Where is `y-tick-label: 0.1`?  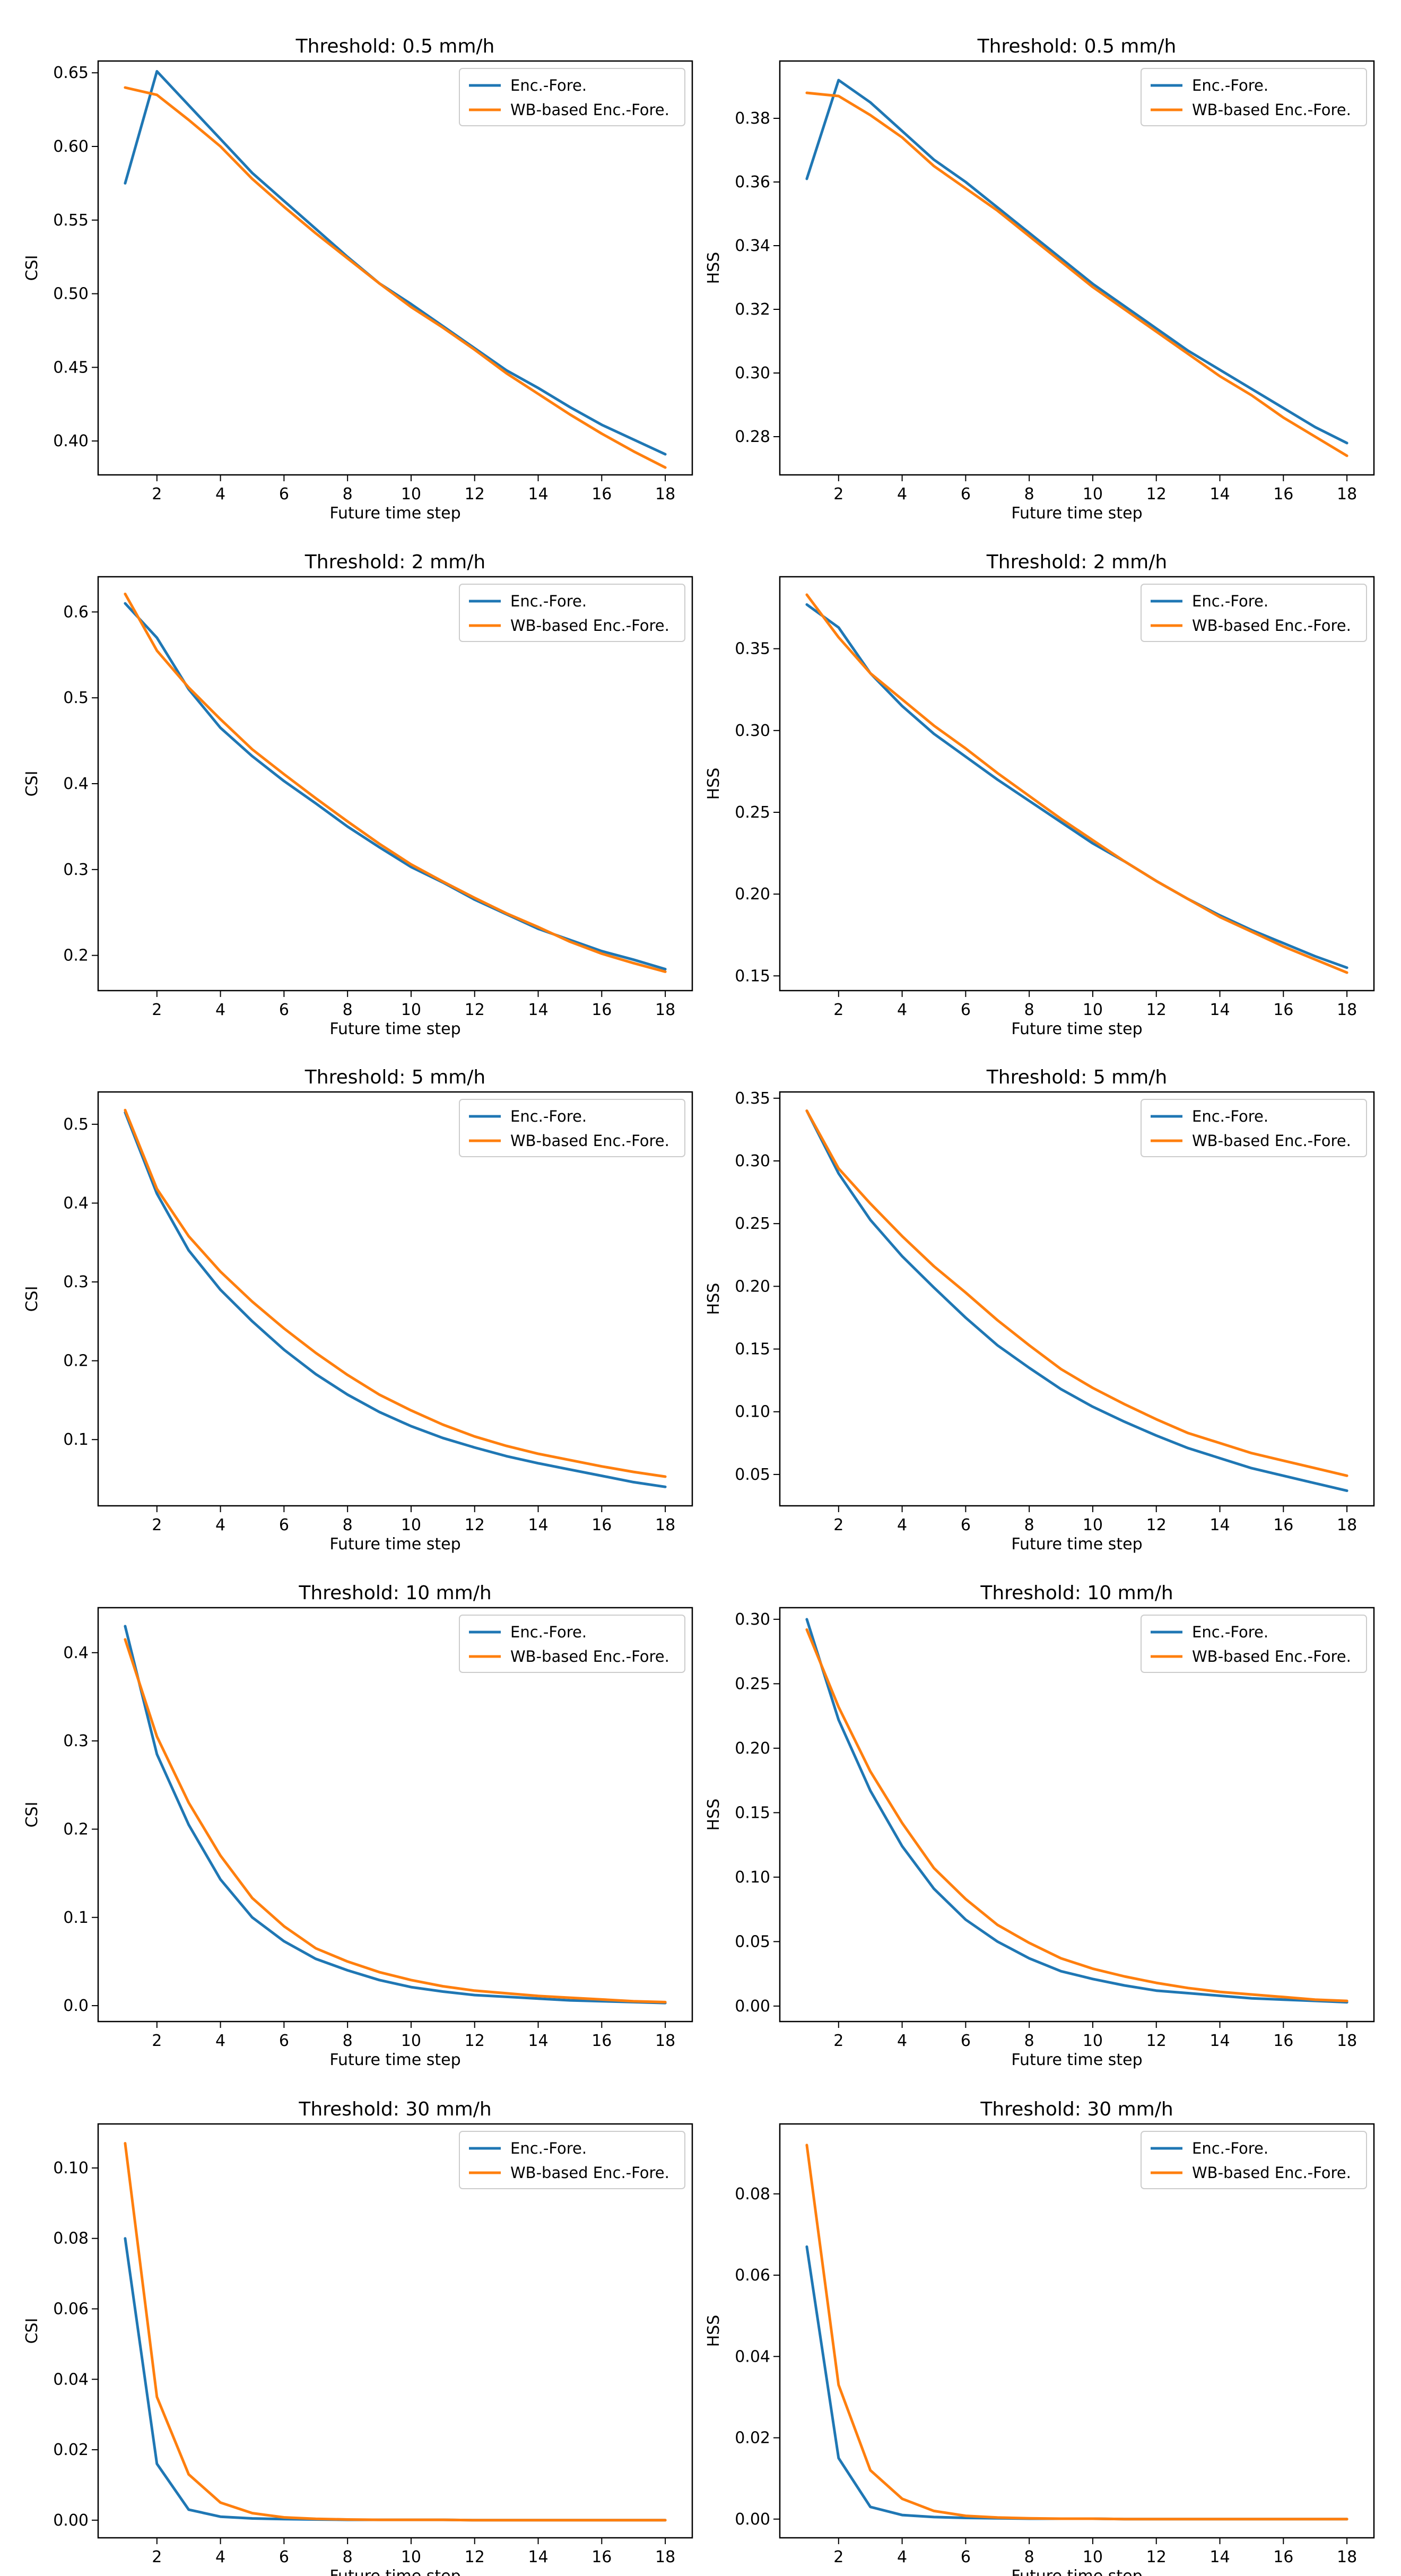
y-tick-label: 0.1 is located at coordinates (76, 1439).